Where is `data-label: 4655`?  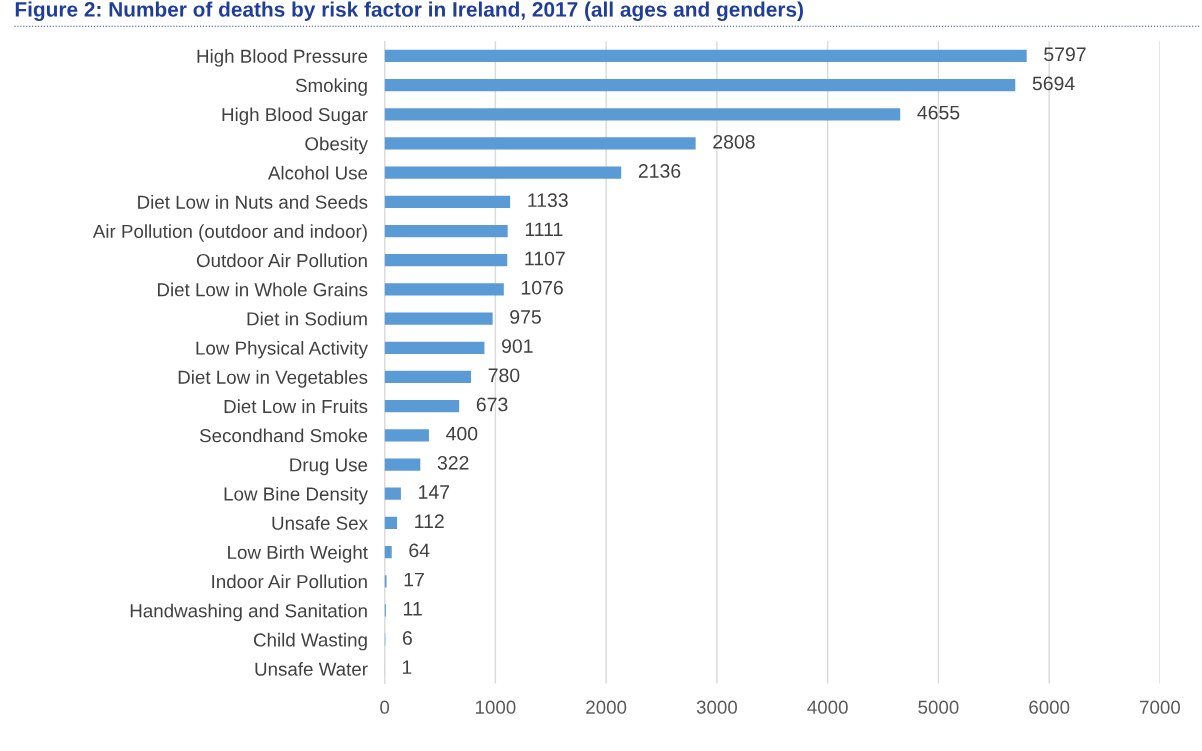 data-label: 4655 is located at coordinates (938, 112).